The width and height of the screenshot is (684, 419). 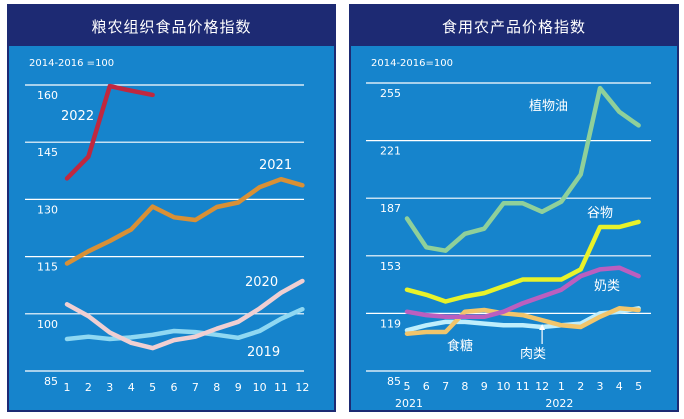 What do you see at coordinates (47, 209) in the screenshot?
I see `left-y-tick-label: 130` at bounding box center [47, 209].